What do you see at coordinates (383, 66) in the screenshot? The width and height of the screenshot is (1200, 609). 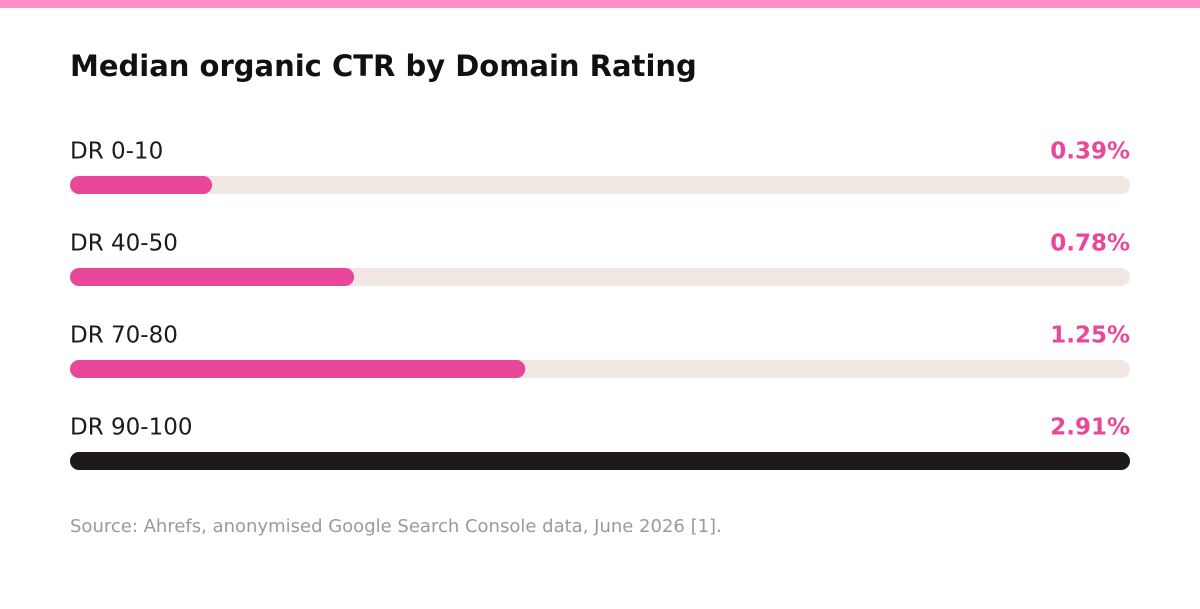 I see `chart-title: Median organic CTR by Domain Rating` at bounding box center [383, 66].